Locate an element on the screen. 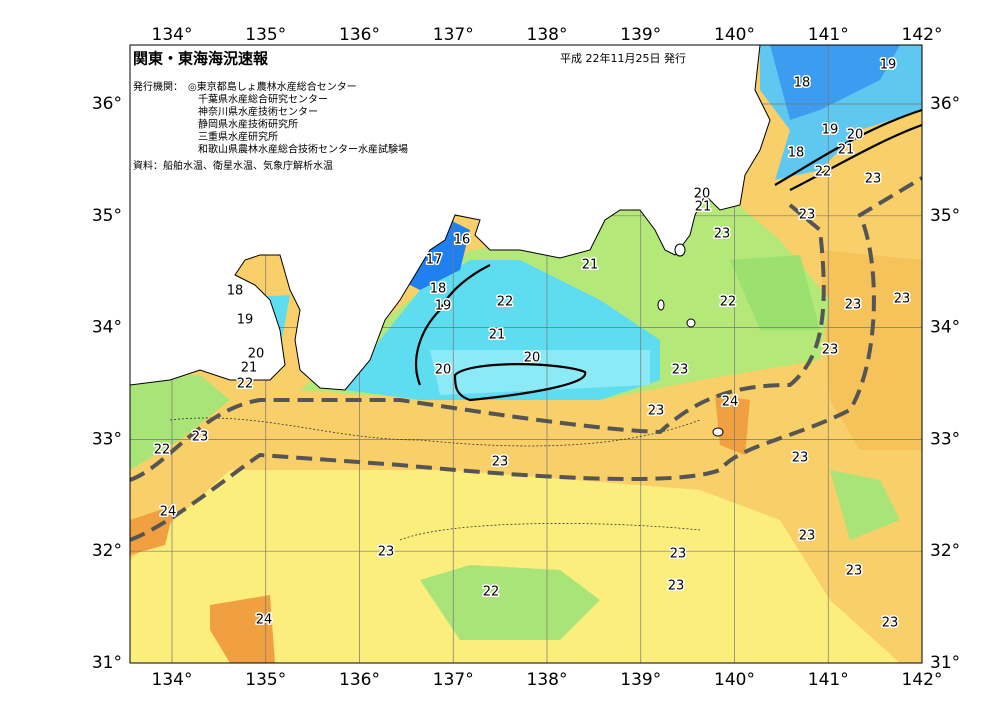  title: 関東・東海海況速報 is located at coordinates (201, 59).